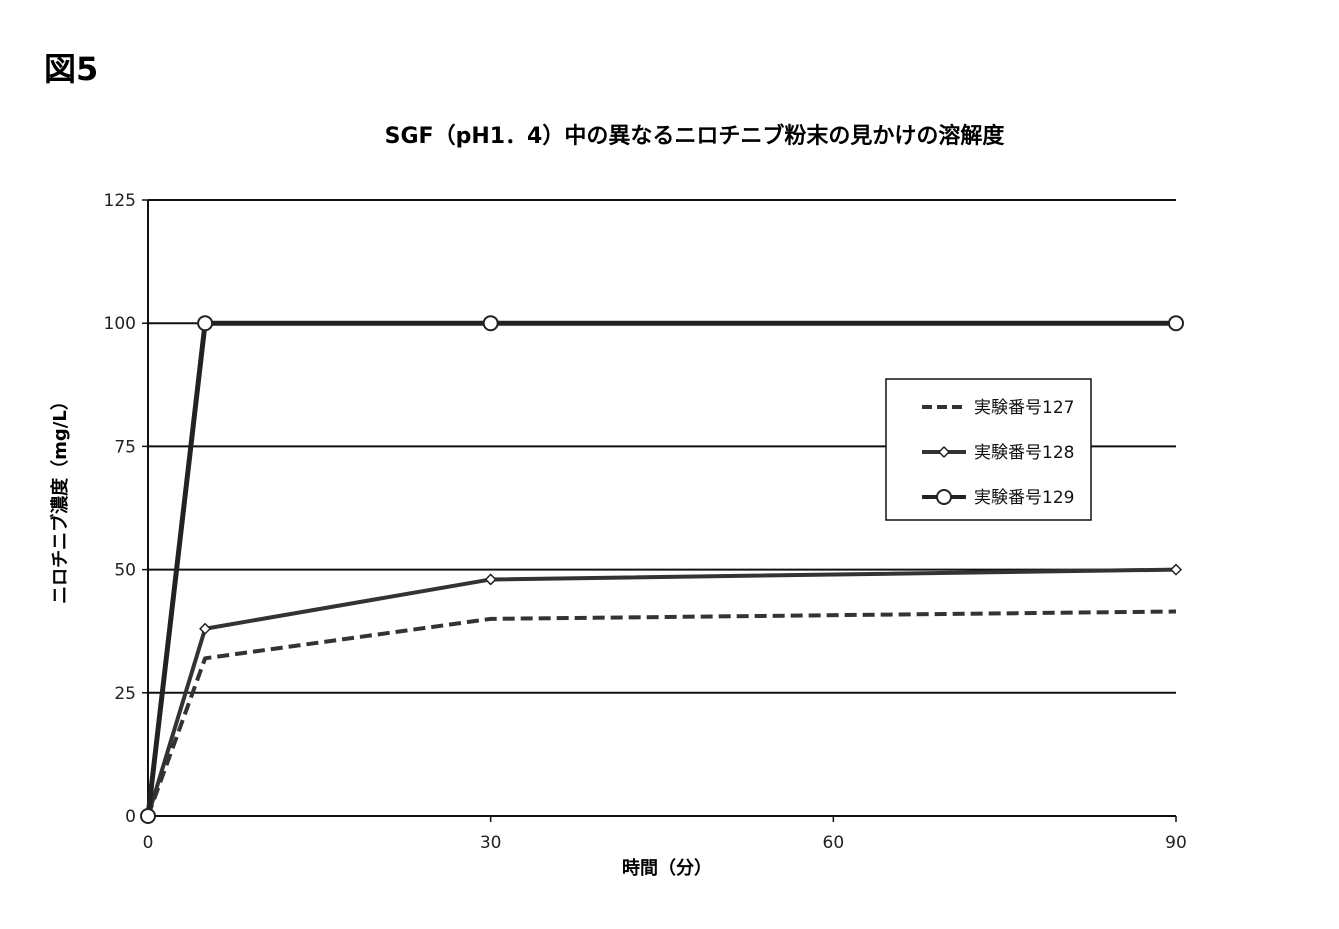  Describe the element at coordinates (120, 201) in the screenshot. I see `y-tick-label: 125` at that location.